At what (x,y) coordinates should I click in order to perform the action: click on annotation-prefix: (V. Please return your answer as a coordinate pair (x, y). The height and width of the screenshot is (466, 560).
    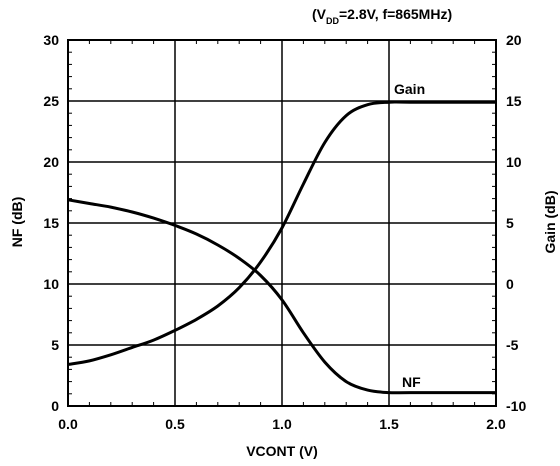
    Looking at the image, I should click on (319, 14).